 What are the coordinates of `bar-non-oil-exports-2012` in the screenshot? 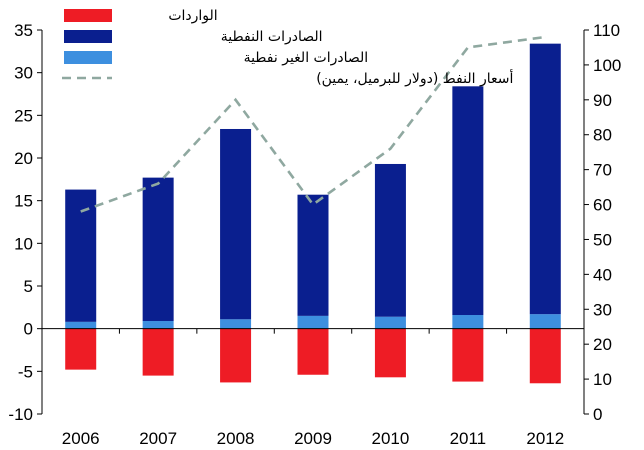 It's located at (545, 321).